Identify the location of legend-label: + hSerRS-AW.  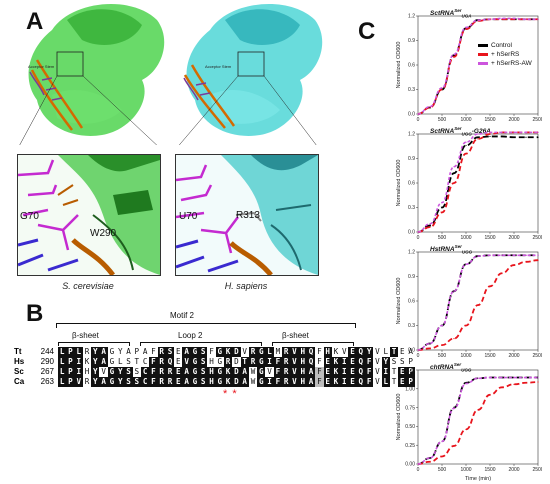
(511, 63).